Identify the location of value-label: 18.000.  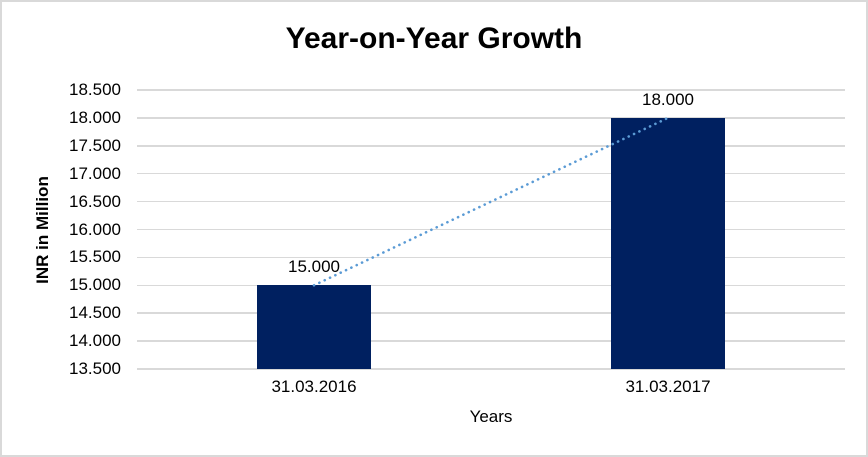
(668, 99).